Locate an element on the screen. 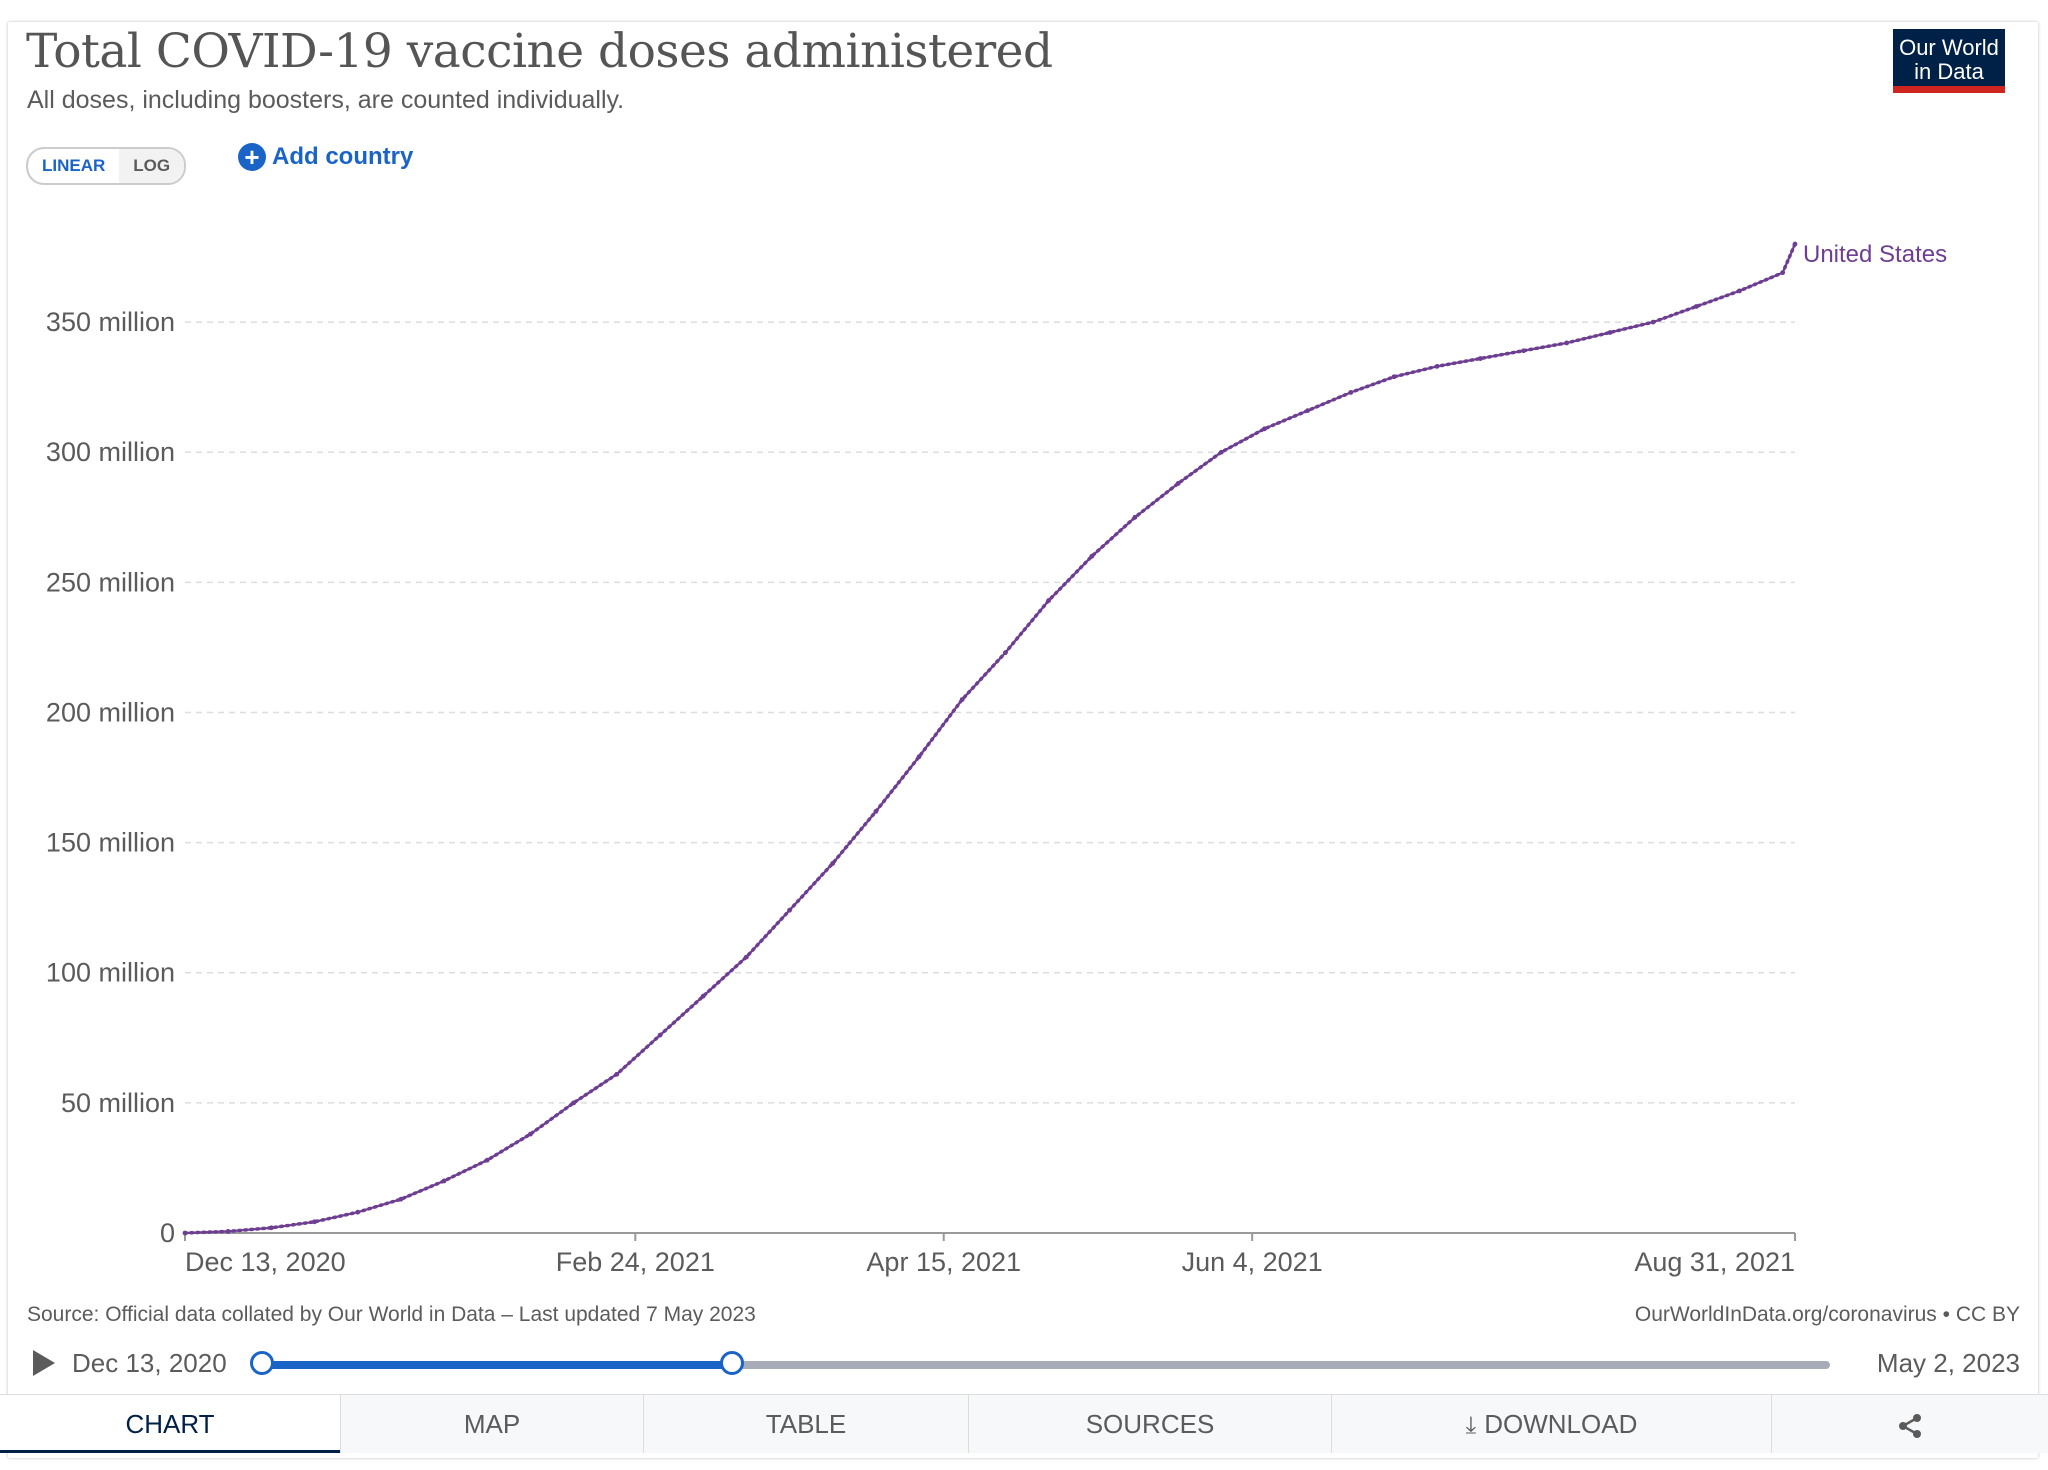 The image size is (2048, 1470). tab-download: ⤓ DOWNLOAD is located at coordinates (1551, 1424).